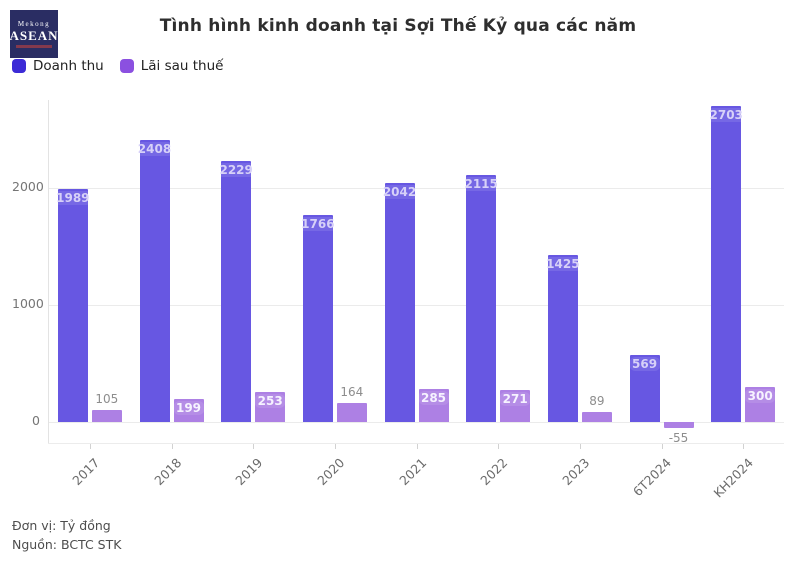  What do you see at coordinates (404, 535) in the screenshot?
I see `chart-footer: Đơn vị: Tỷ đồng Nguồn: BCTC STK` at bounding box center [404, 535].